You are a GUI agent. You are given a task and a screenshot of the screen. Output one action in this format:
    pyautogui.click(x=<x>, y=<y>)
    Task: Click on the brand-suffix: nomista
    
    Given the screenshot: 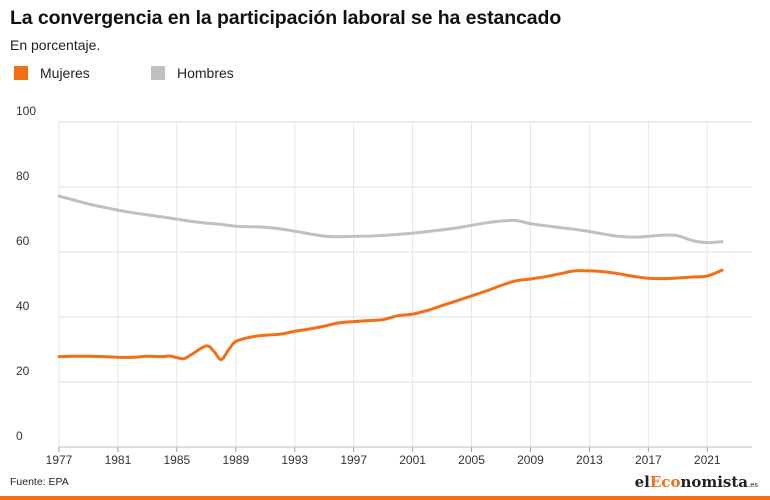 What is the action you would take?
    pyautogui.click(x=714, y=482)
    